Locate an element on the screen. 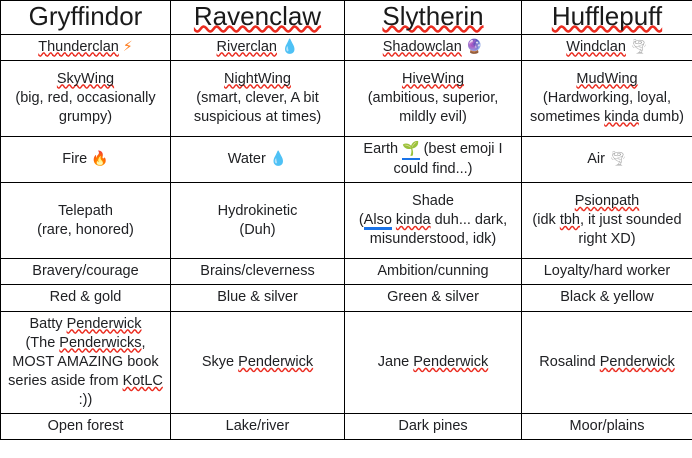 The width and height of the screenshot is (692, 458). misspelled-word: Hufflepuff is located at coordinates (607, 16).